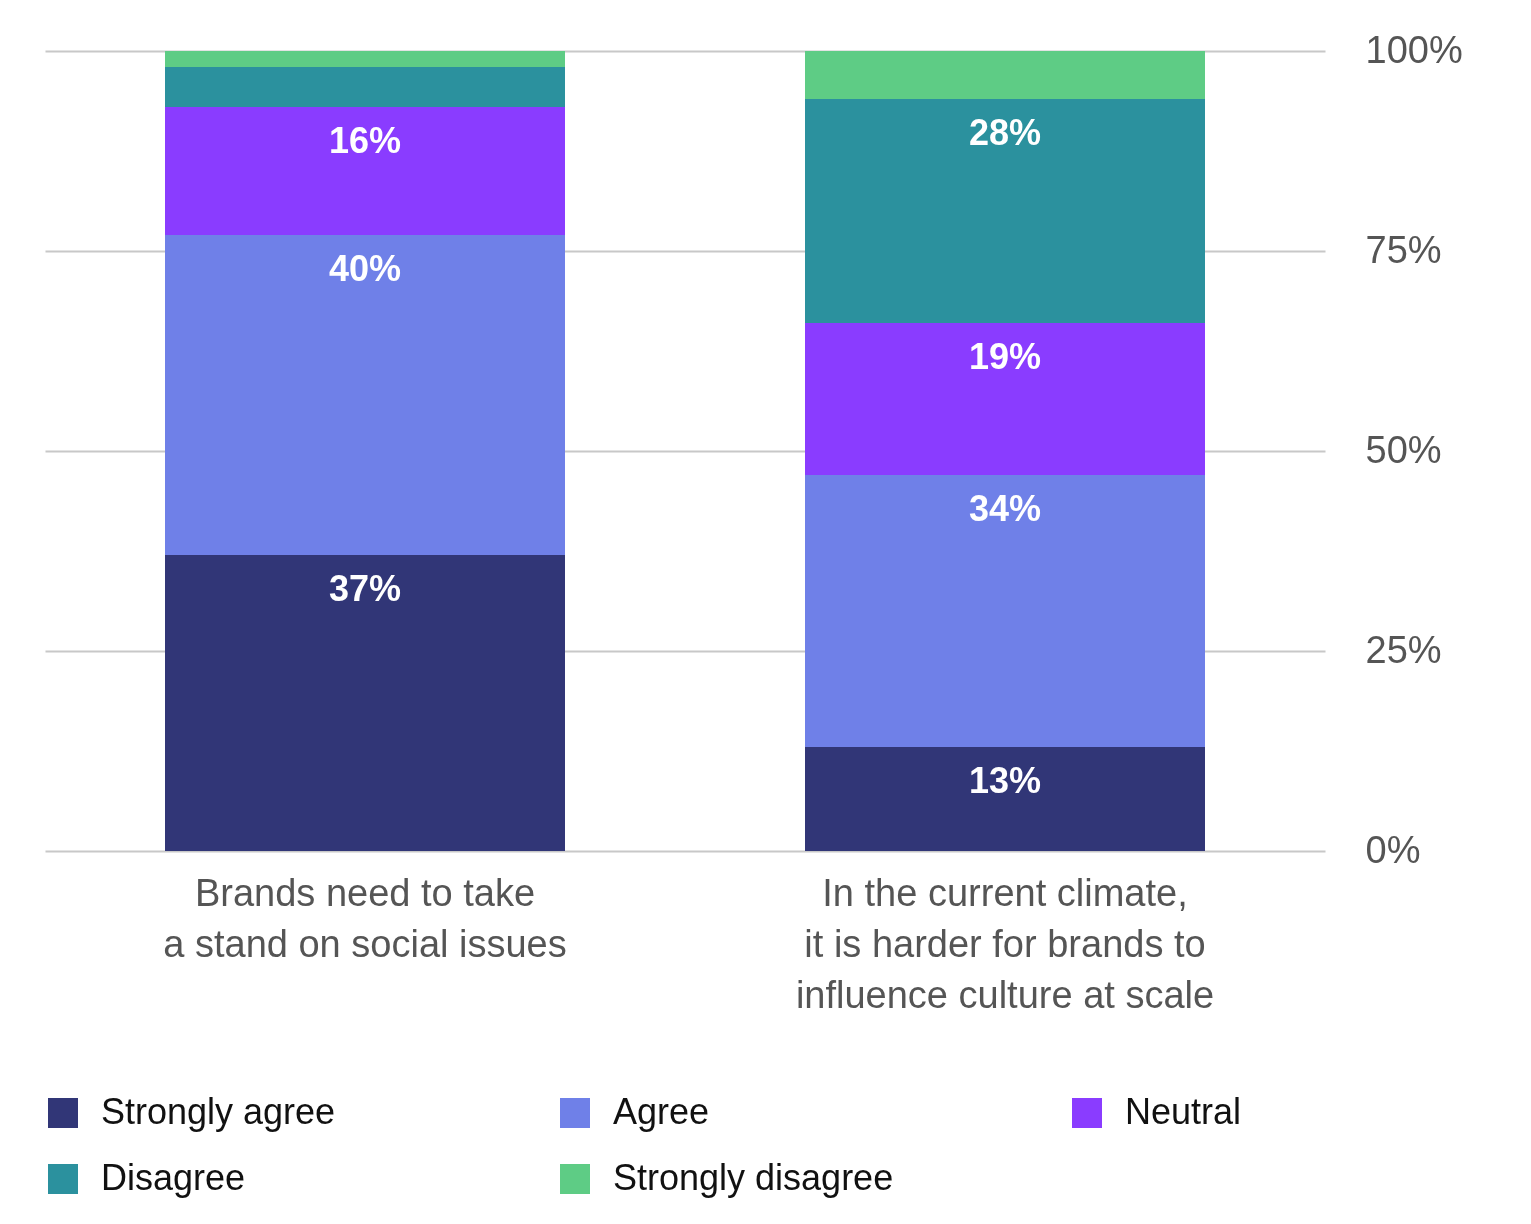  What do you see at coordinates (1005, 780) in the screenshot?
I see `data-label: 13%` at bounding box center [1005, 780].